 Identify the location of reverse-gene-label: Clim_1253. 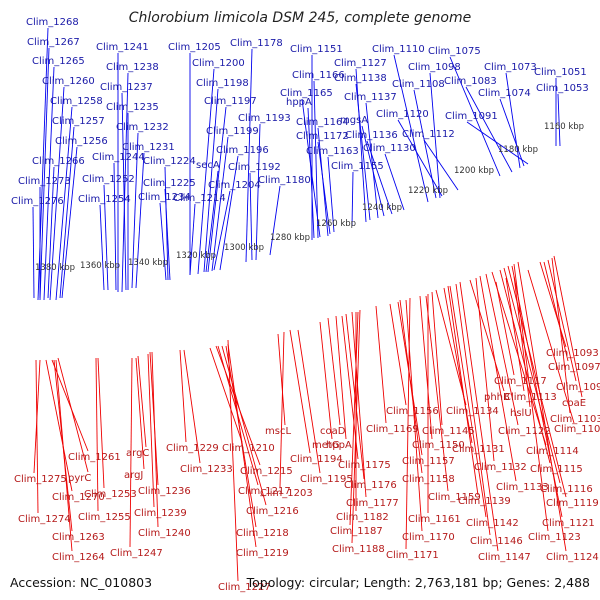
(110, 494).